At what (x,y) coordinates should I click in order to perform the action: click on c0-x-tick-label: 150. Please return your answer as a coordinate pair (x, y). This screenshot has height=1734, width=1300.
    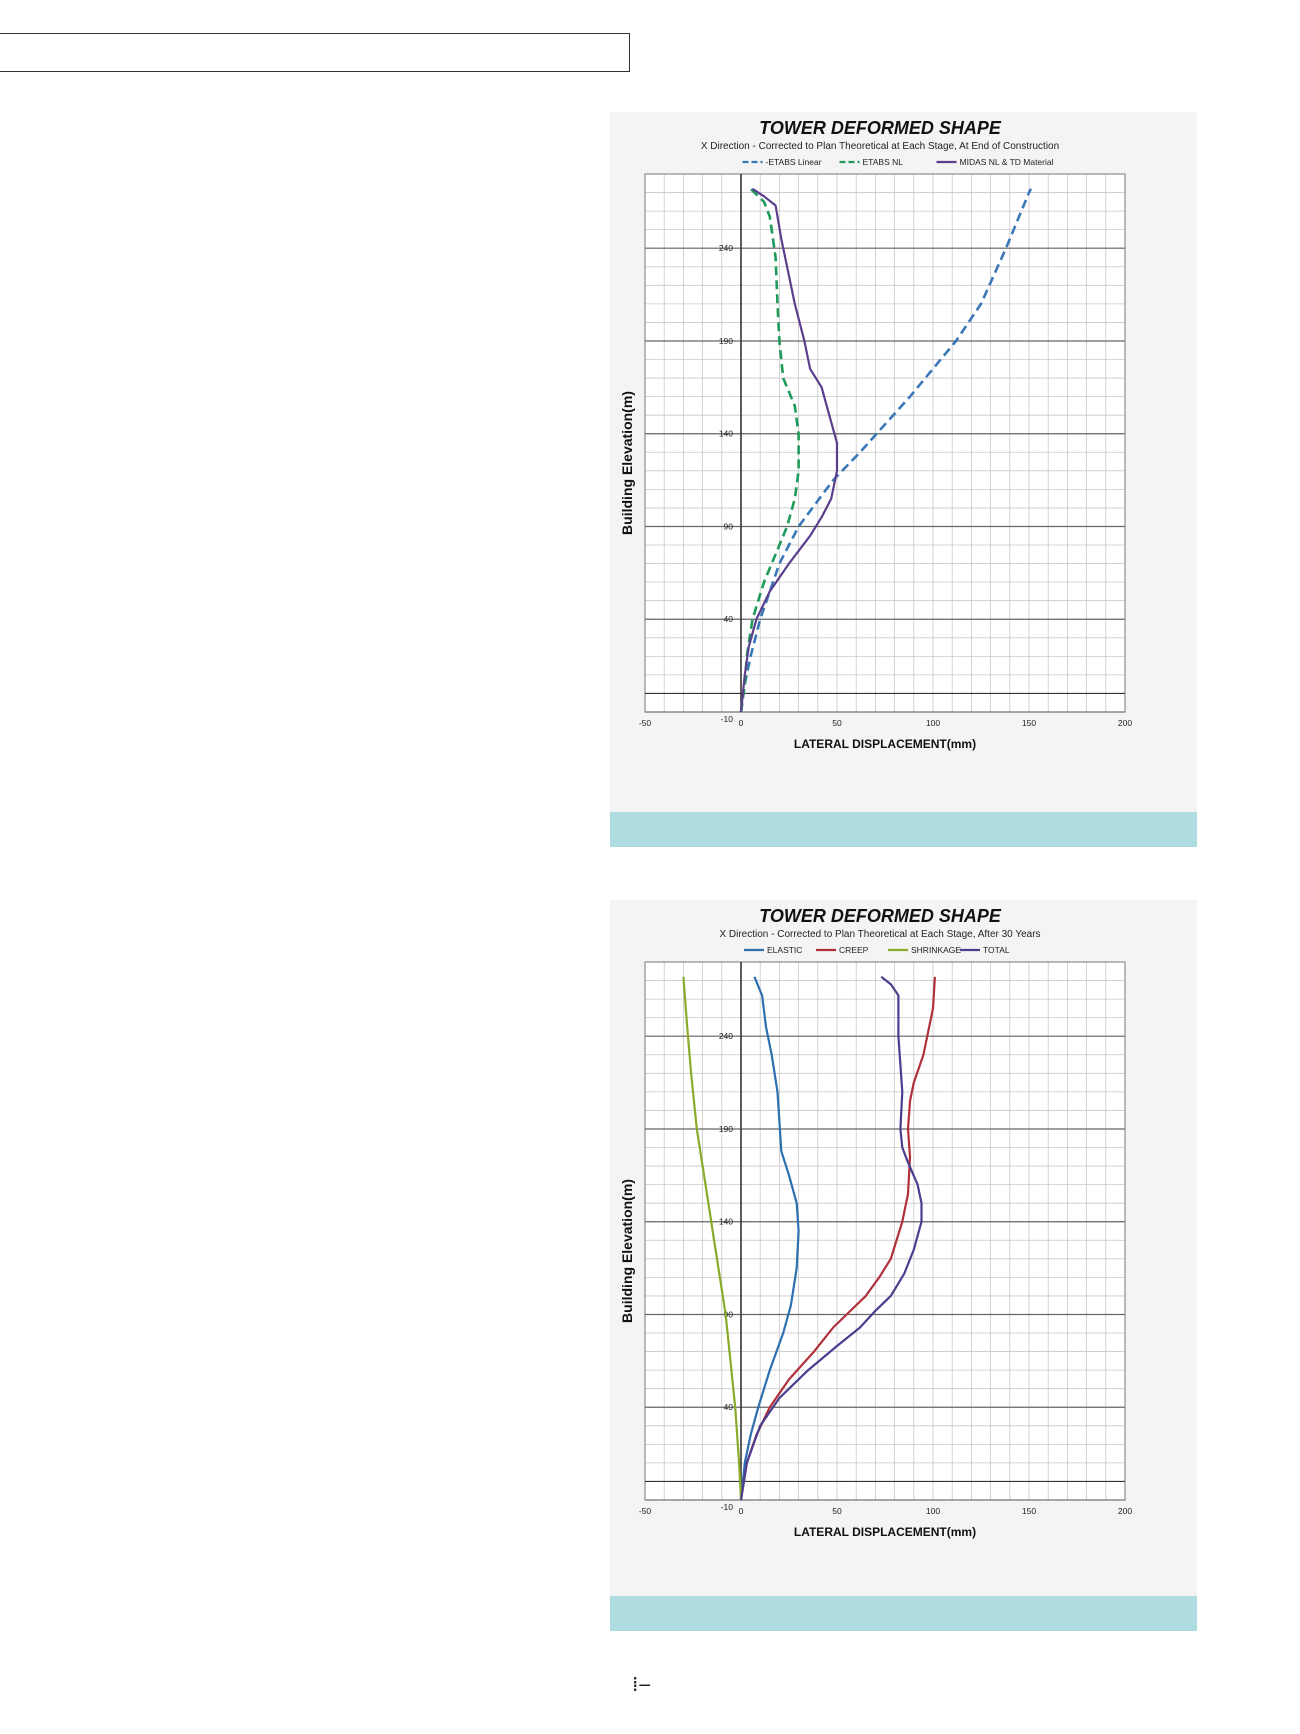
    Looking at the image, I should click on (1029, 723).